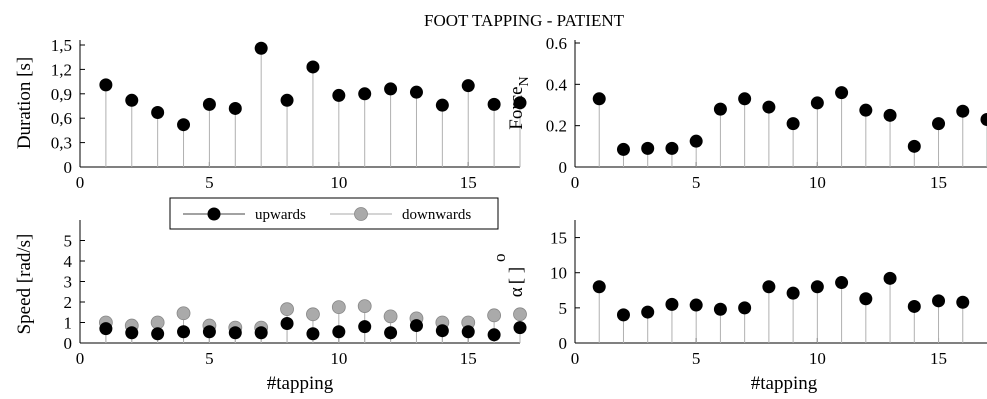 This screenshot has width=987, height=399. Describe the element at coordinates (468, 182) in the screenshot. I see `duration-x-tick-label: 15` at that location.